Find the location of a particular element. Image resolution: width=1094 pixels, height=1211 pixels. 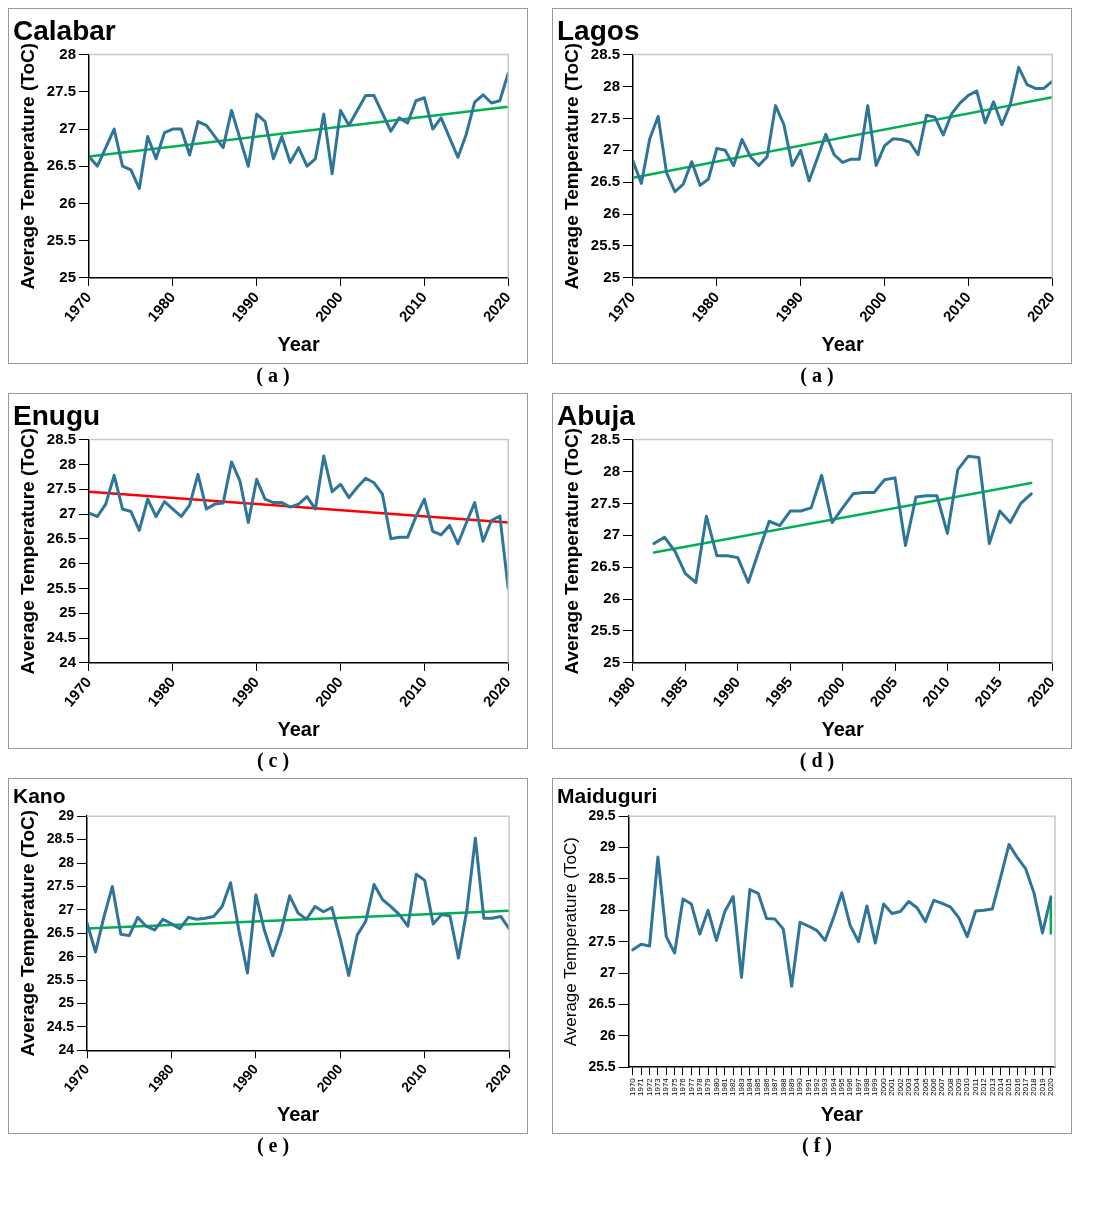

x-tick-label: 2003 is located at coordinates (908, 1086).